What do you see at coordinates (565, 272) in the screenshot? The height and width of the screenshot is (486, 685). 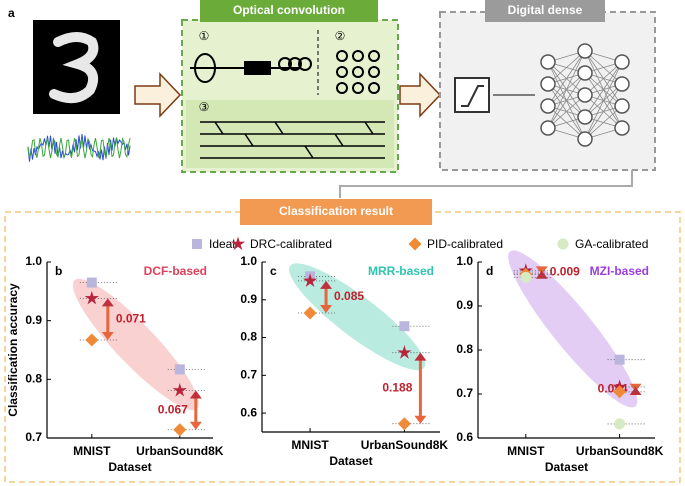 I see `diff-label: 0.009` at bounding box center [565, 272].